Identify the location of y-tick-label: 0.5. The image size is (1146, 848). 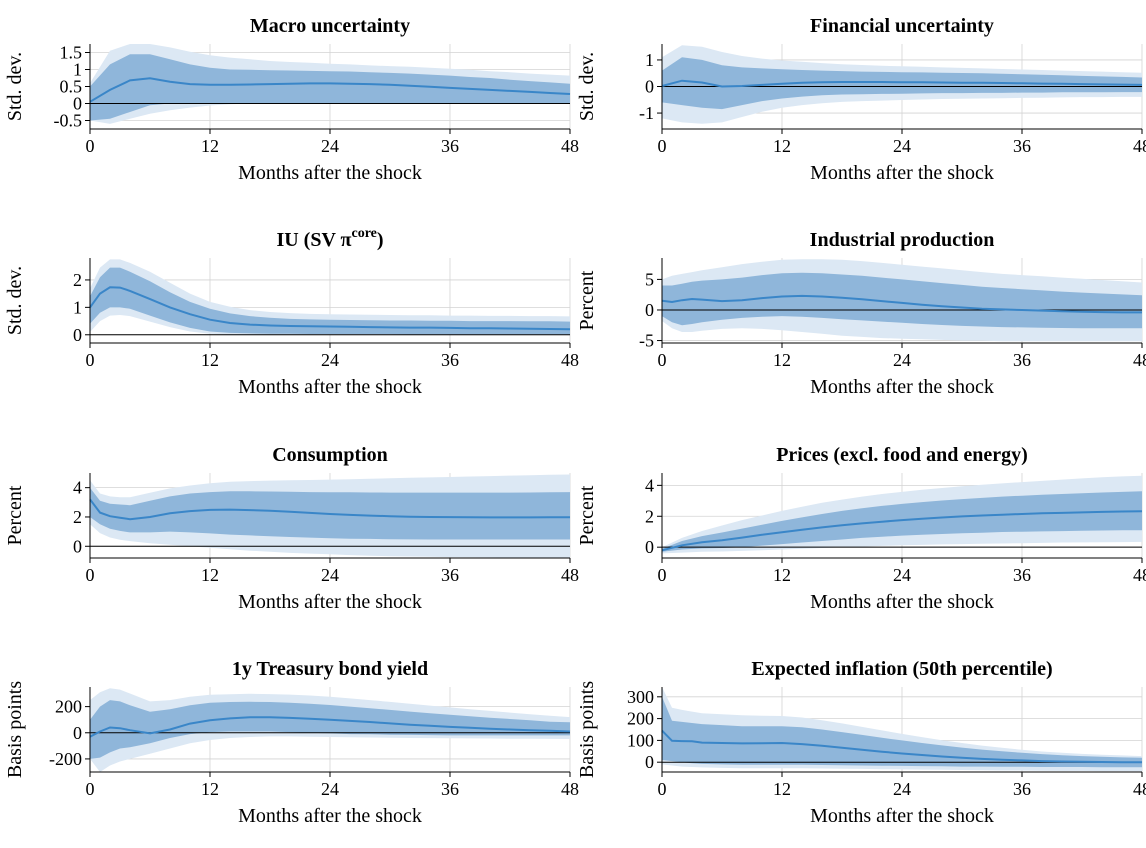
(71, 87).